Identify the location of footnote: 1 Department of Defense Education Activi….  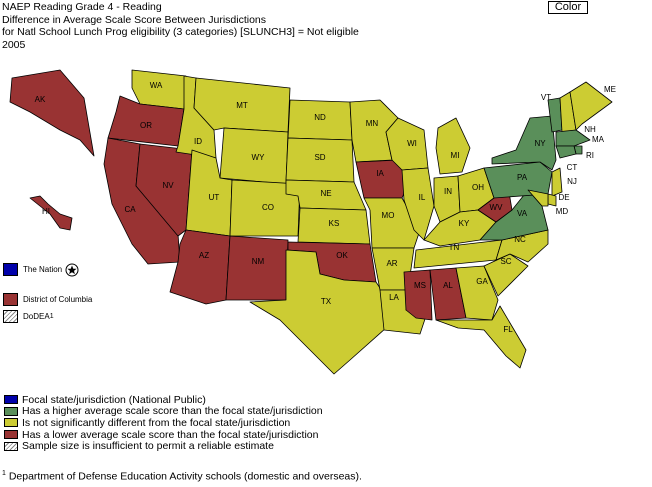
(182, 476).